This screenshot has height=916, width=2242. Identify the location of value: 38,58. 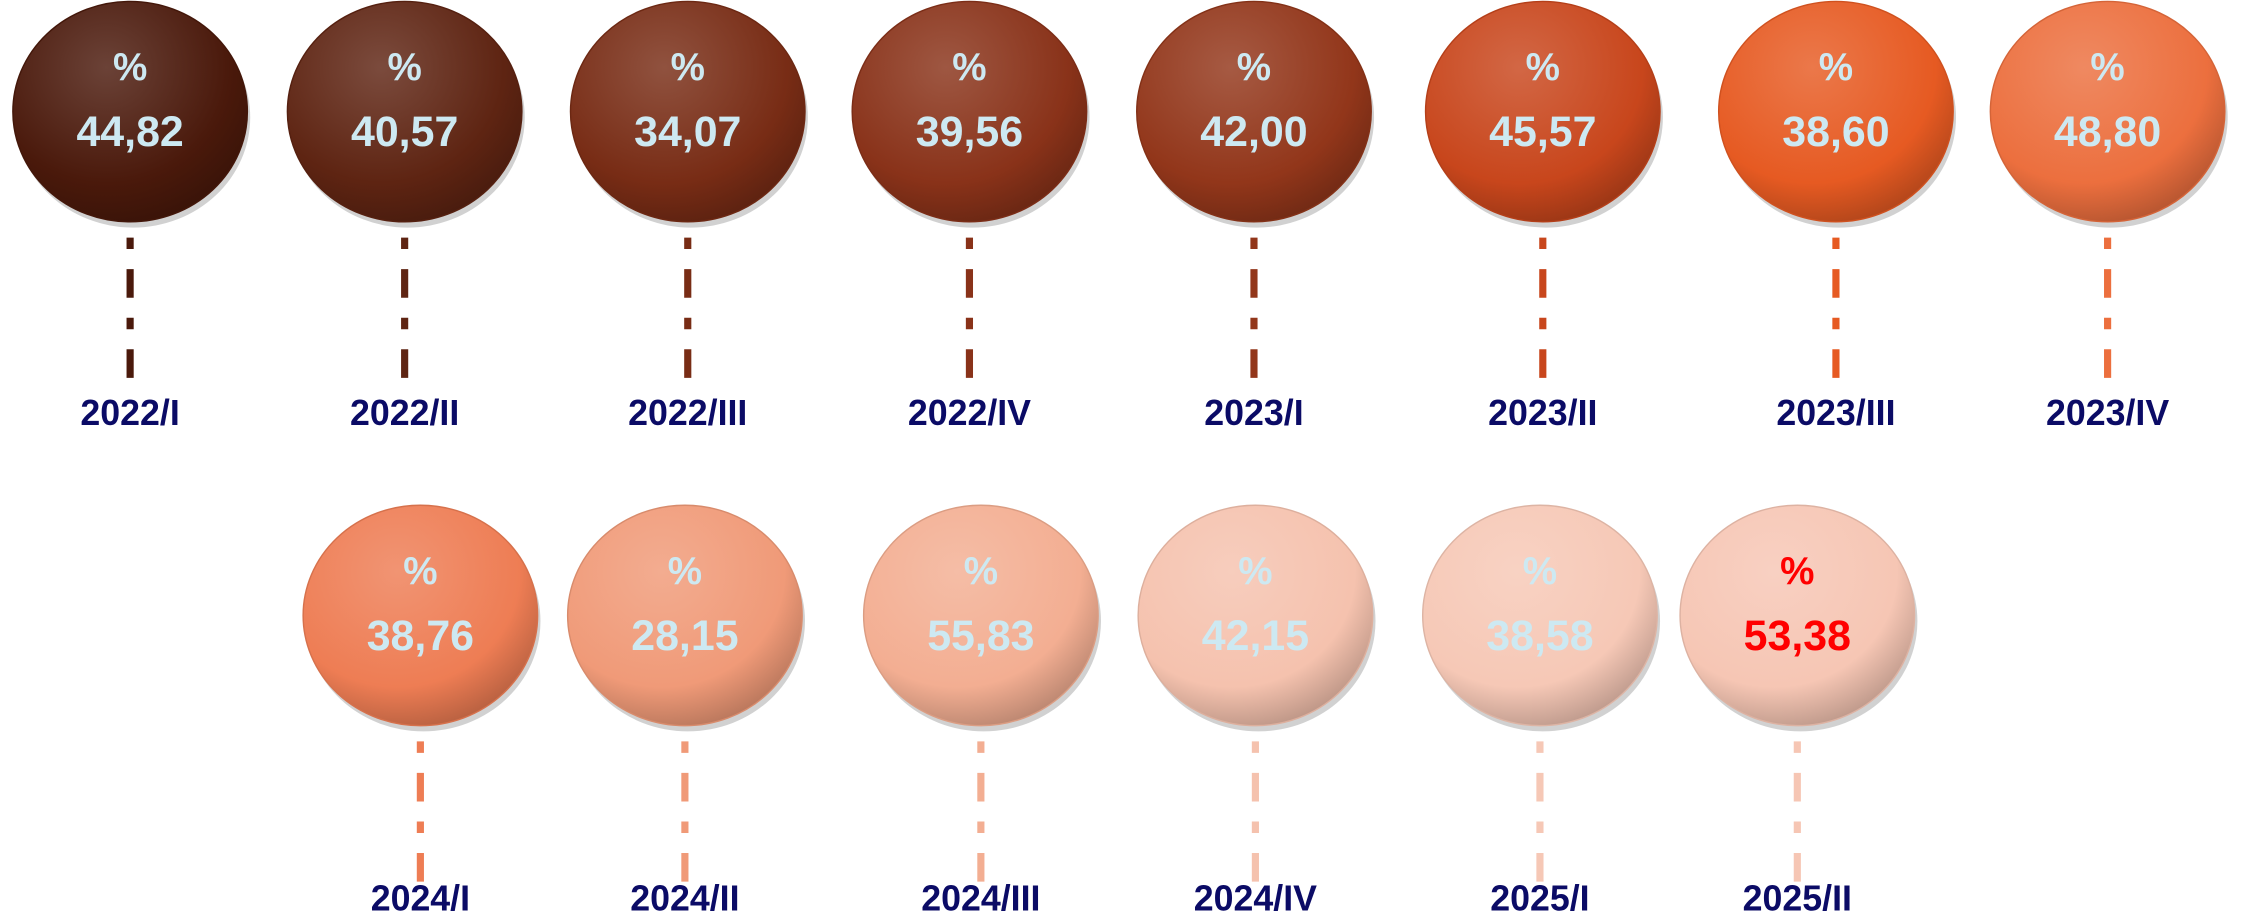
(1539, 636).